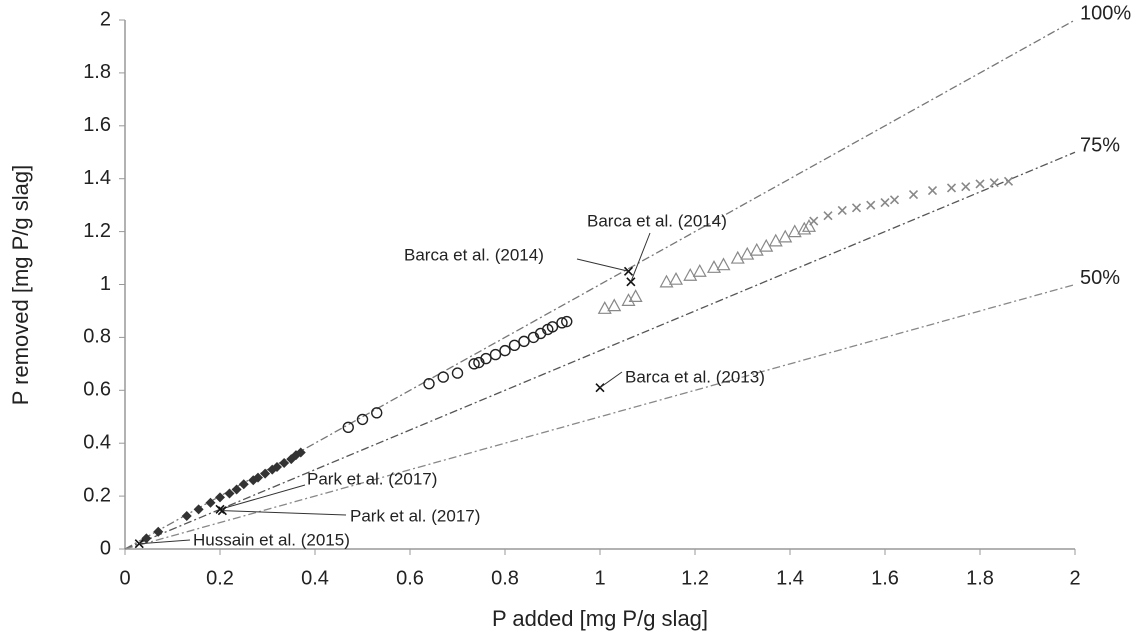 The image size is (1137, 639). What do you see at coordinates (105, 548) in the screenshot?
I see `y-tick-label: 0` at bounding box center [105, 548].